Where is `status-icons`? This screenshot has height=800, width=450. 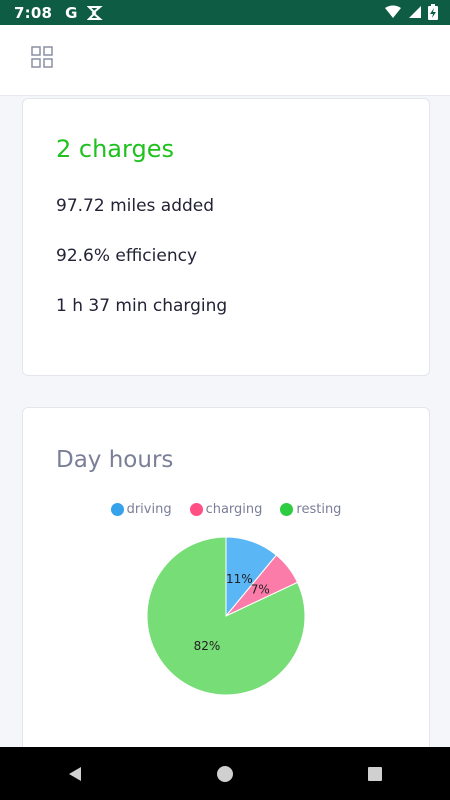
status-icons is located at coordinates (411, 12).